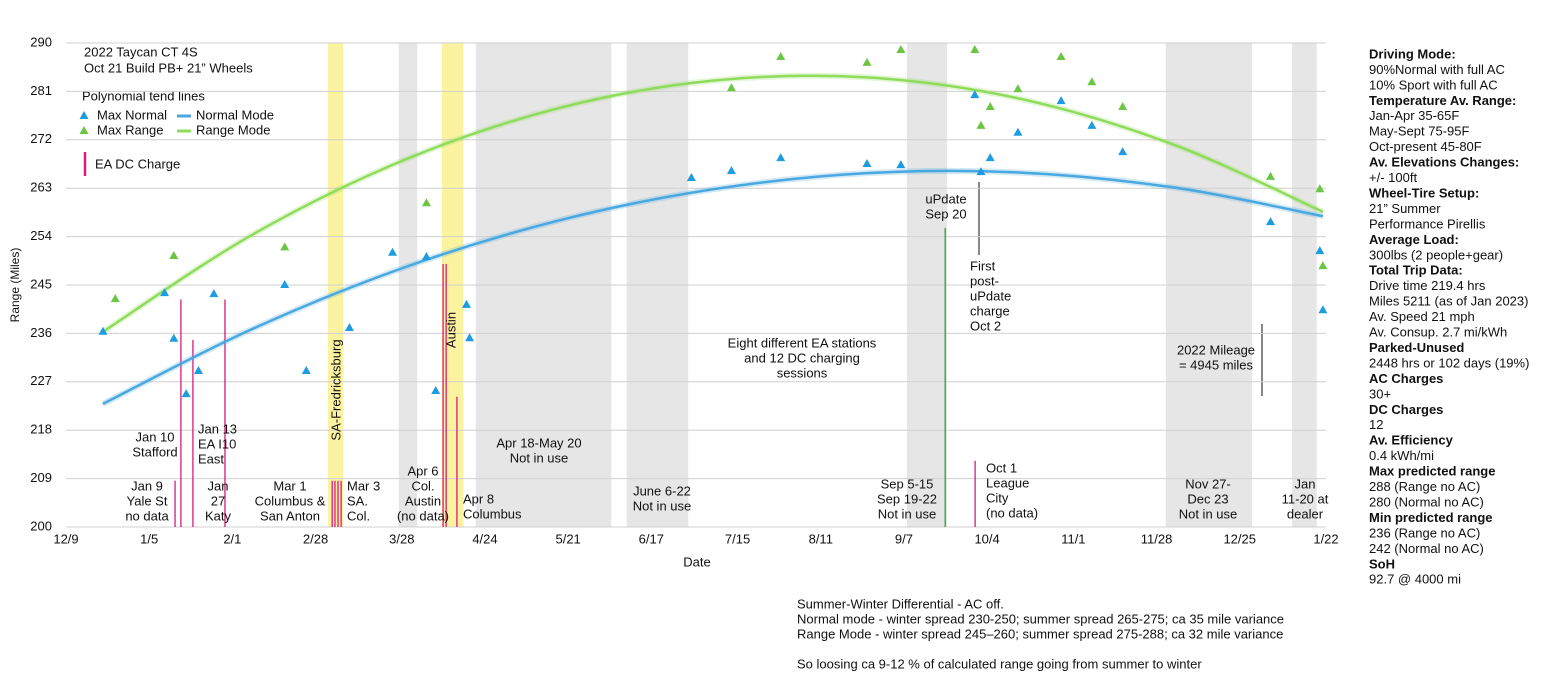 Image resolution: width=1561 pixels, height=684 pixels. What do you see at coordinates (1416, 347) in the screenshot?
I see `panel-heading: Parked-Unused` at bounding box center [1416, 347].